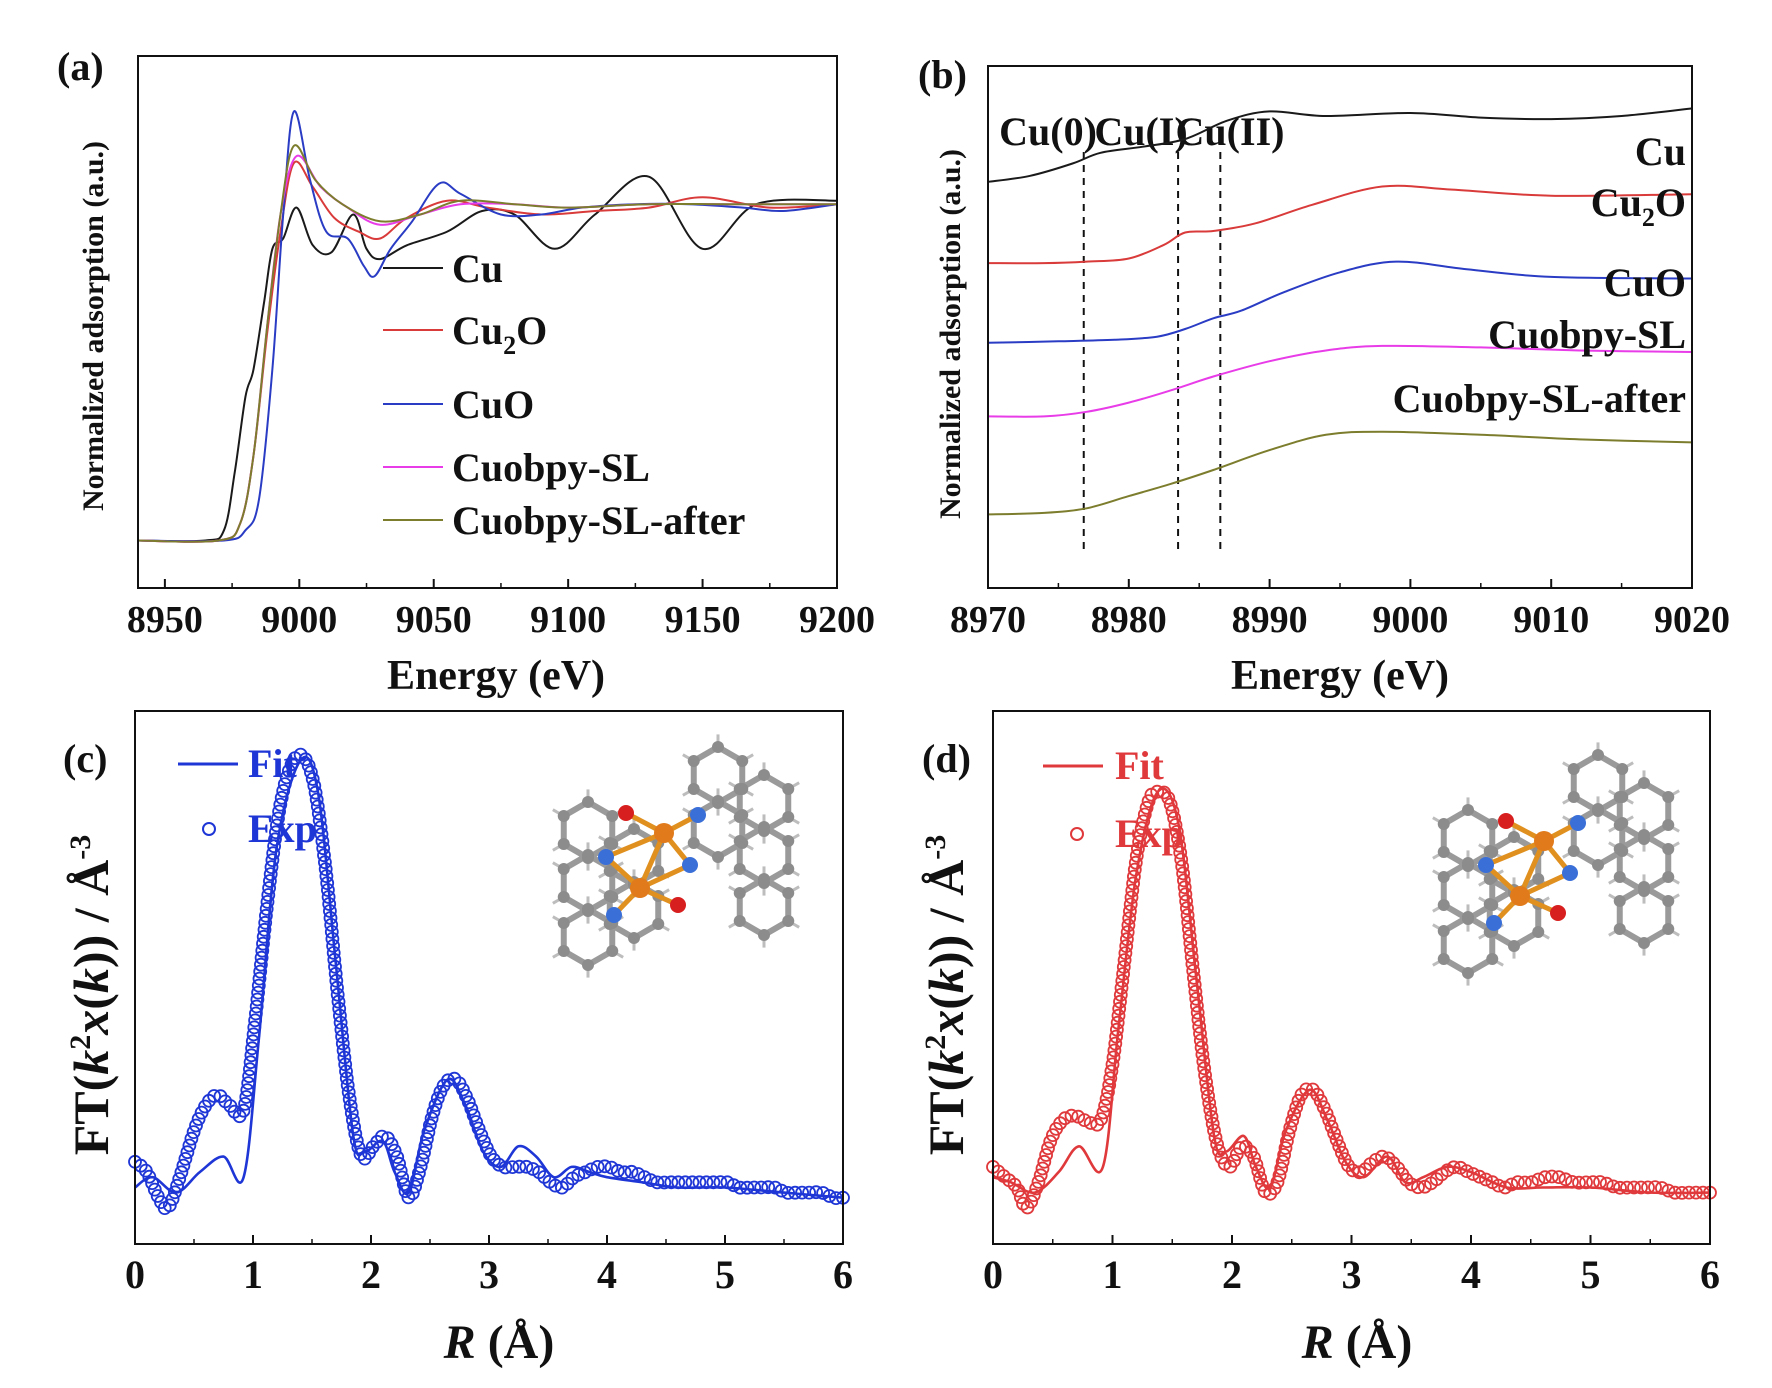  I want to click on d-series-fit, so click(1351, 991).